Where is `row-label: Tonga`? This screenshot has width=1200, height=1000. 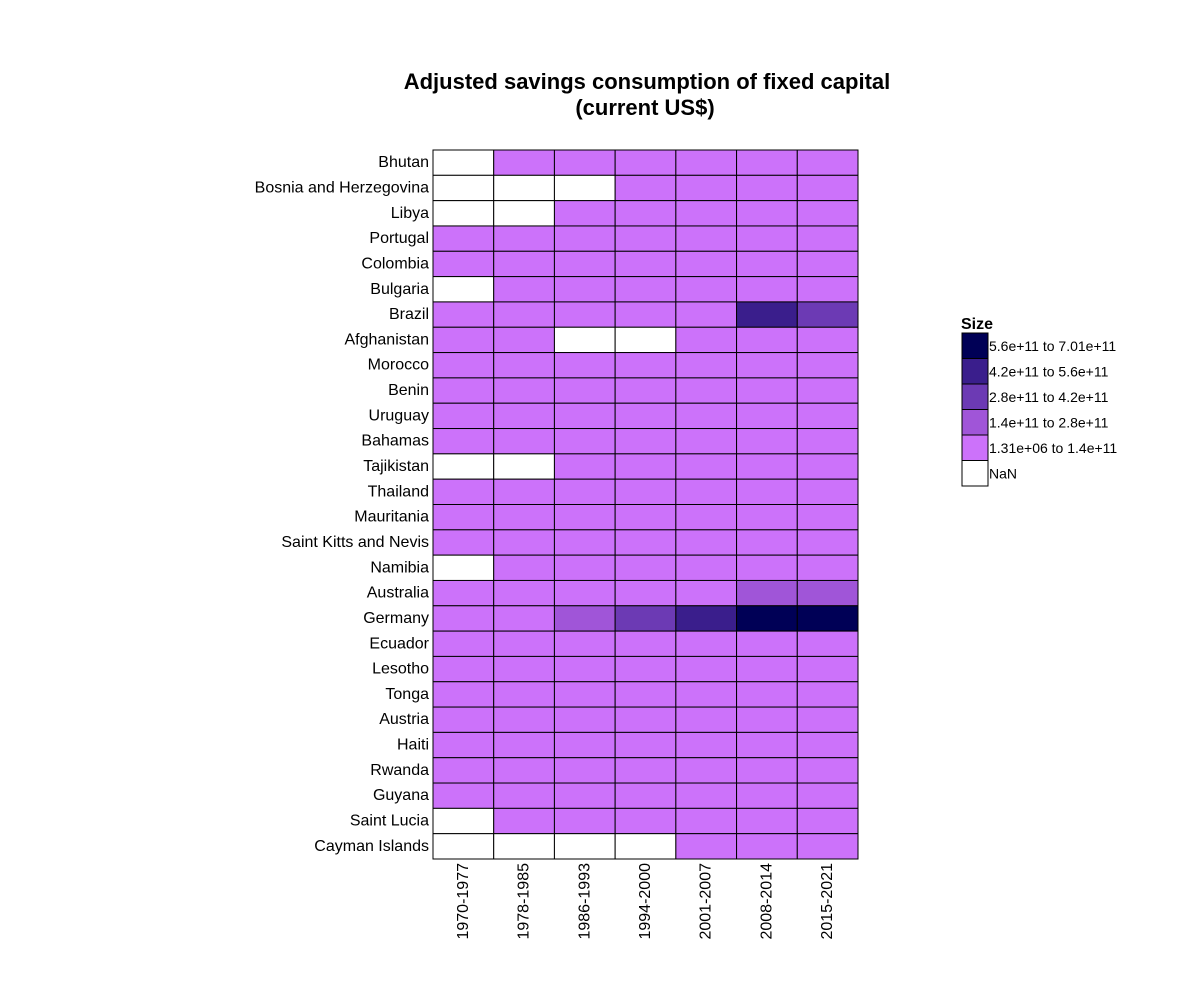 row-label: Tonga is located at coordinates (407, 694).